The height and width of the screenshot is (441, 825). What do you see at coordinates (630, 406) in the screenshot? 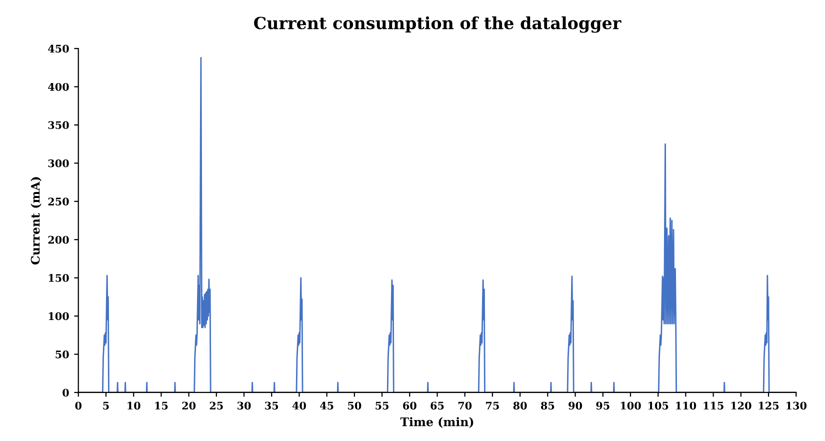
I see `x-tick-label: 100` at bounding box center [630, 406].